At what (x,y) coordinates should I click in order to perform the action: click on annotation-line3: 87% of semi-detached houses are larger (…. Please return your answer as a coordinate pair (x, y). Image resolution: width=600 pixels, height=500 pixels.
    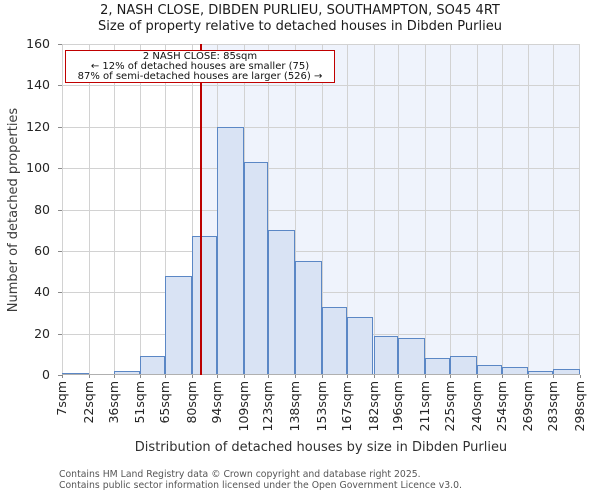
    Looking at the image, I should click on (200, 76).